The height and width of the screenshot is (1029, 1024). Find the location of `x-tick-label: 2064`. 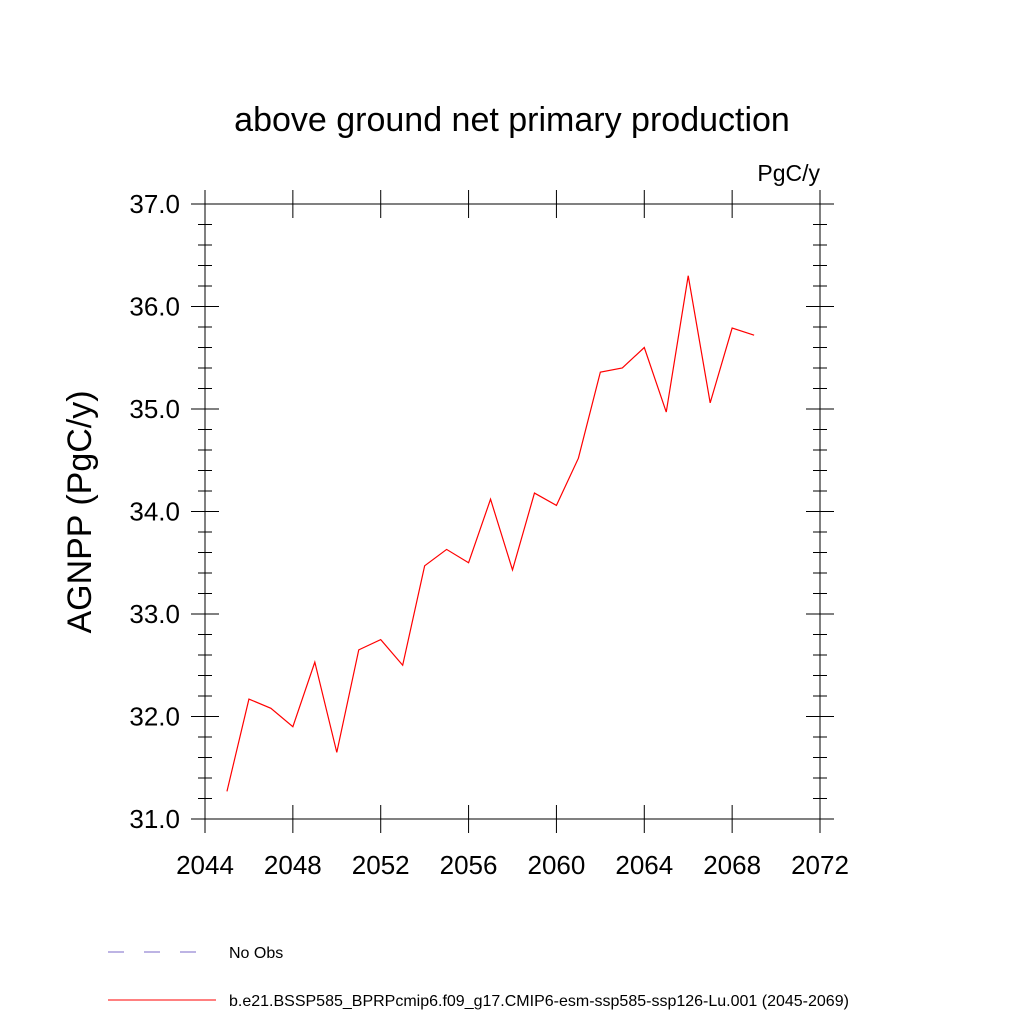

x-tick-label: 2064 is located at coordinates (644, 865).